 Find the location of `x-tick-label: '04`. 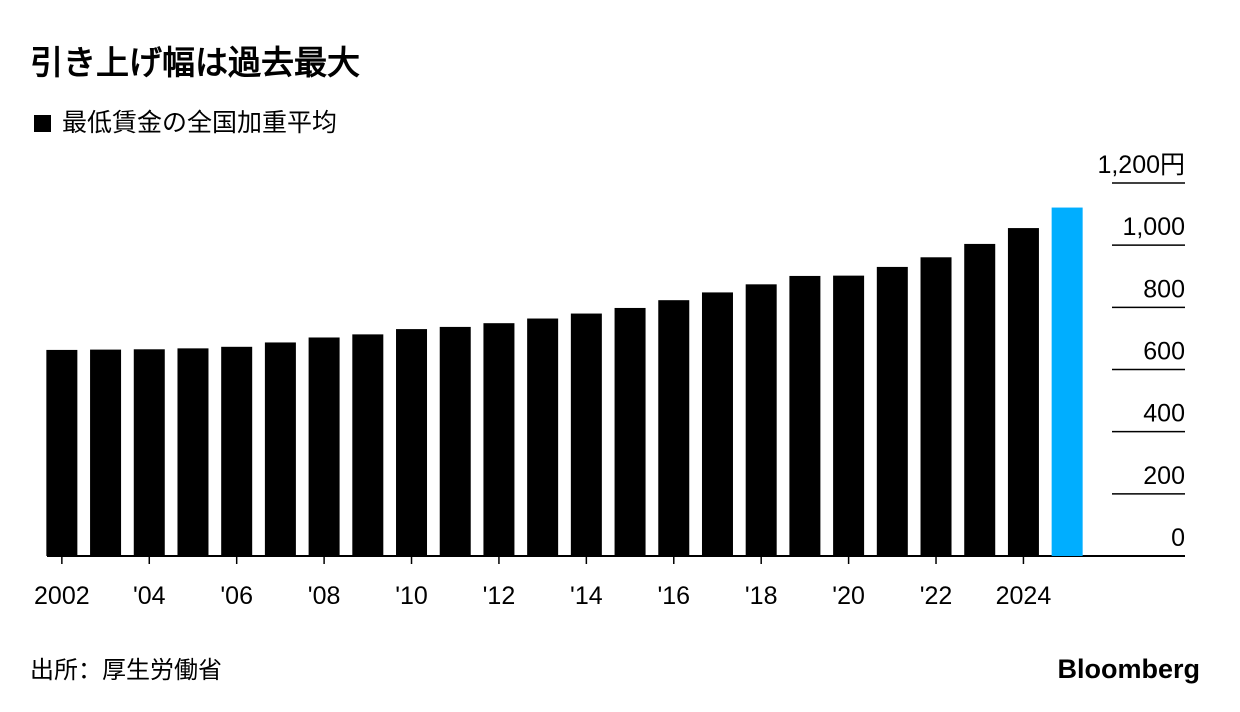

x-tick-label: '04 is located at coordinates (149, 596).